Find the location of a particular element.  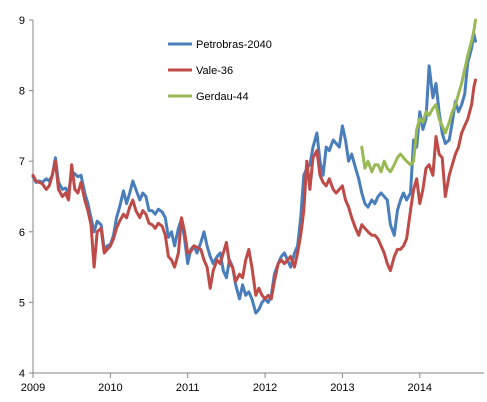

x-tick-label: 2014 is located at coordinates (420, 388).